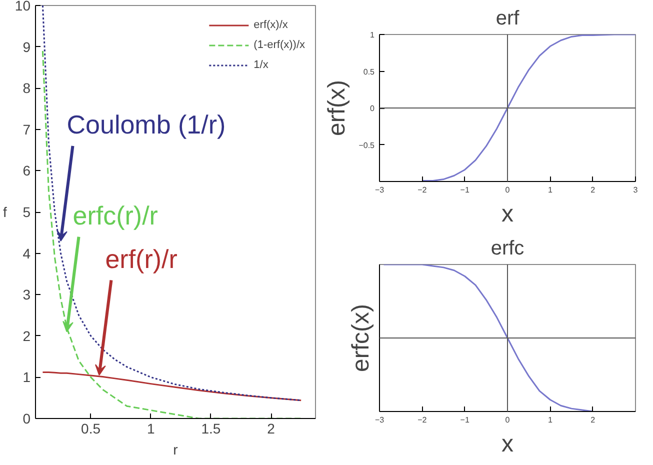 Image resolution: width=653 pixels, height=465 pixels. Describe the element at coordinates (115, 215) in the screenshot. I see `annotation: erfc(r)/r` at that location.